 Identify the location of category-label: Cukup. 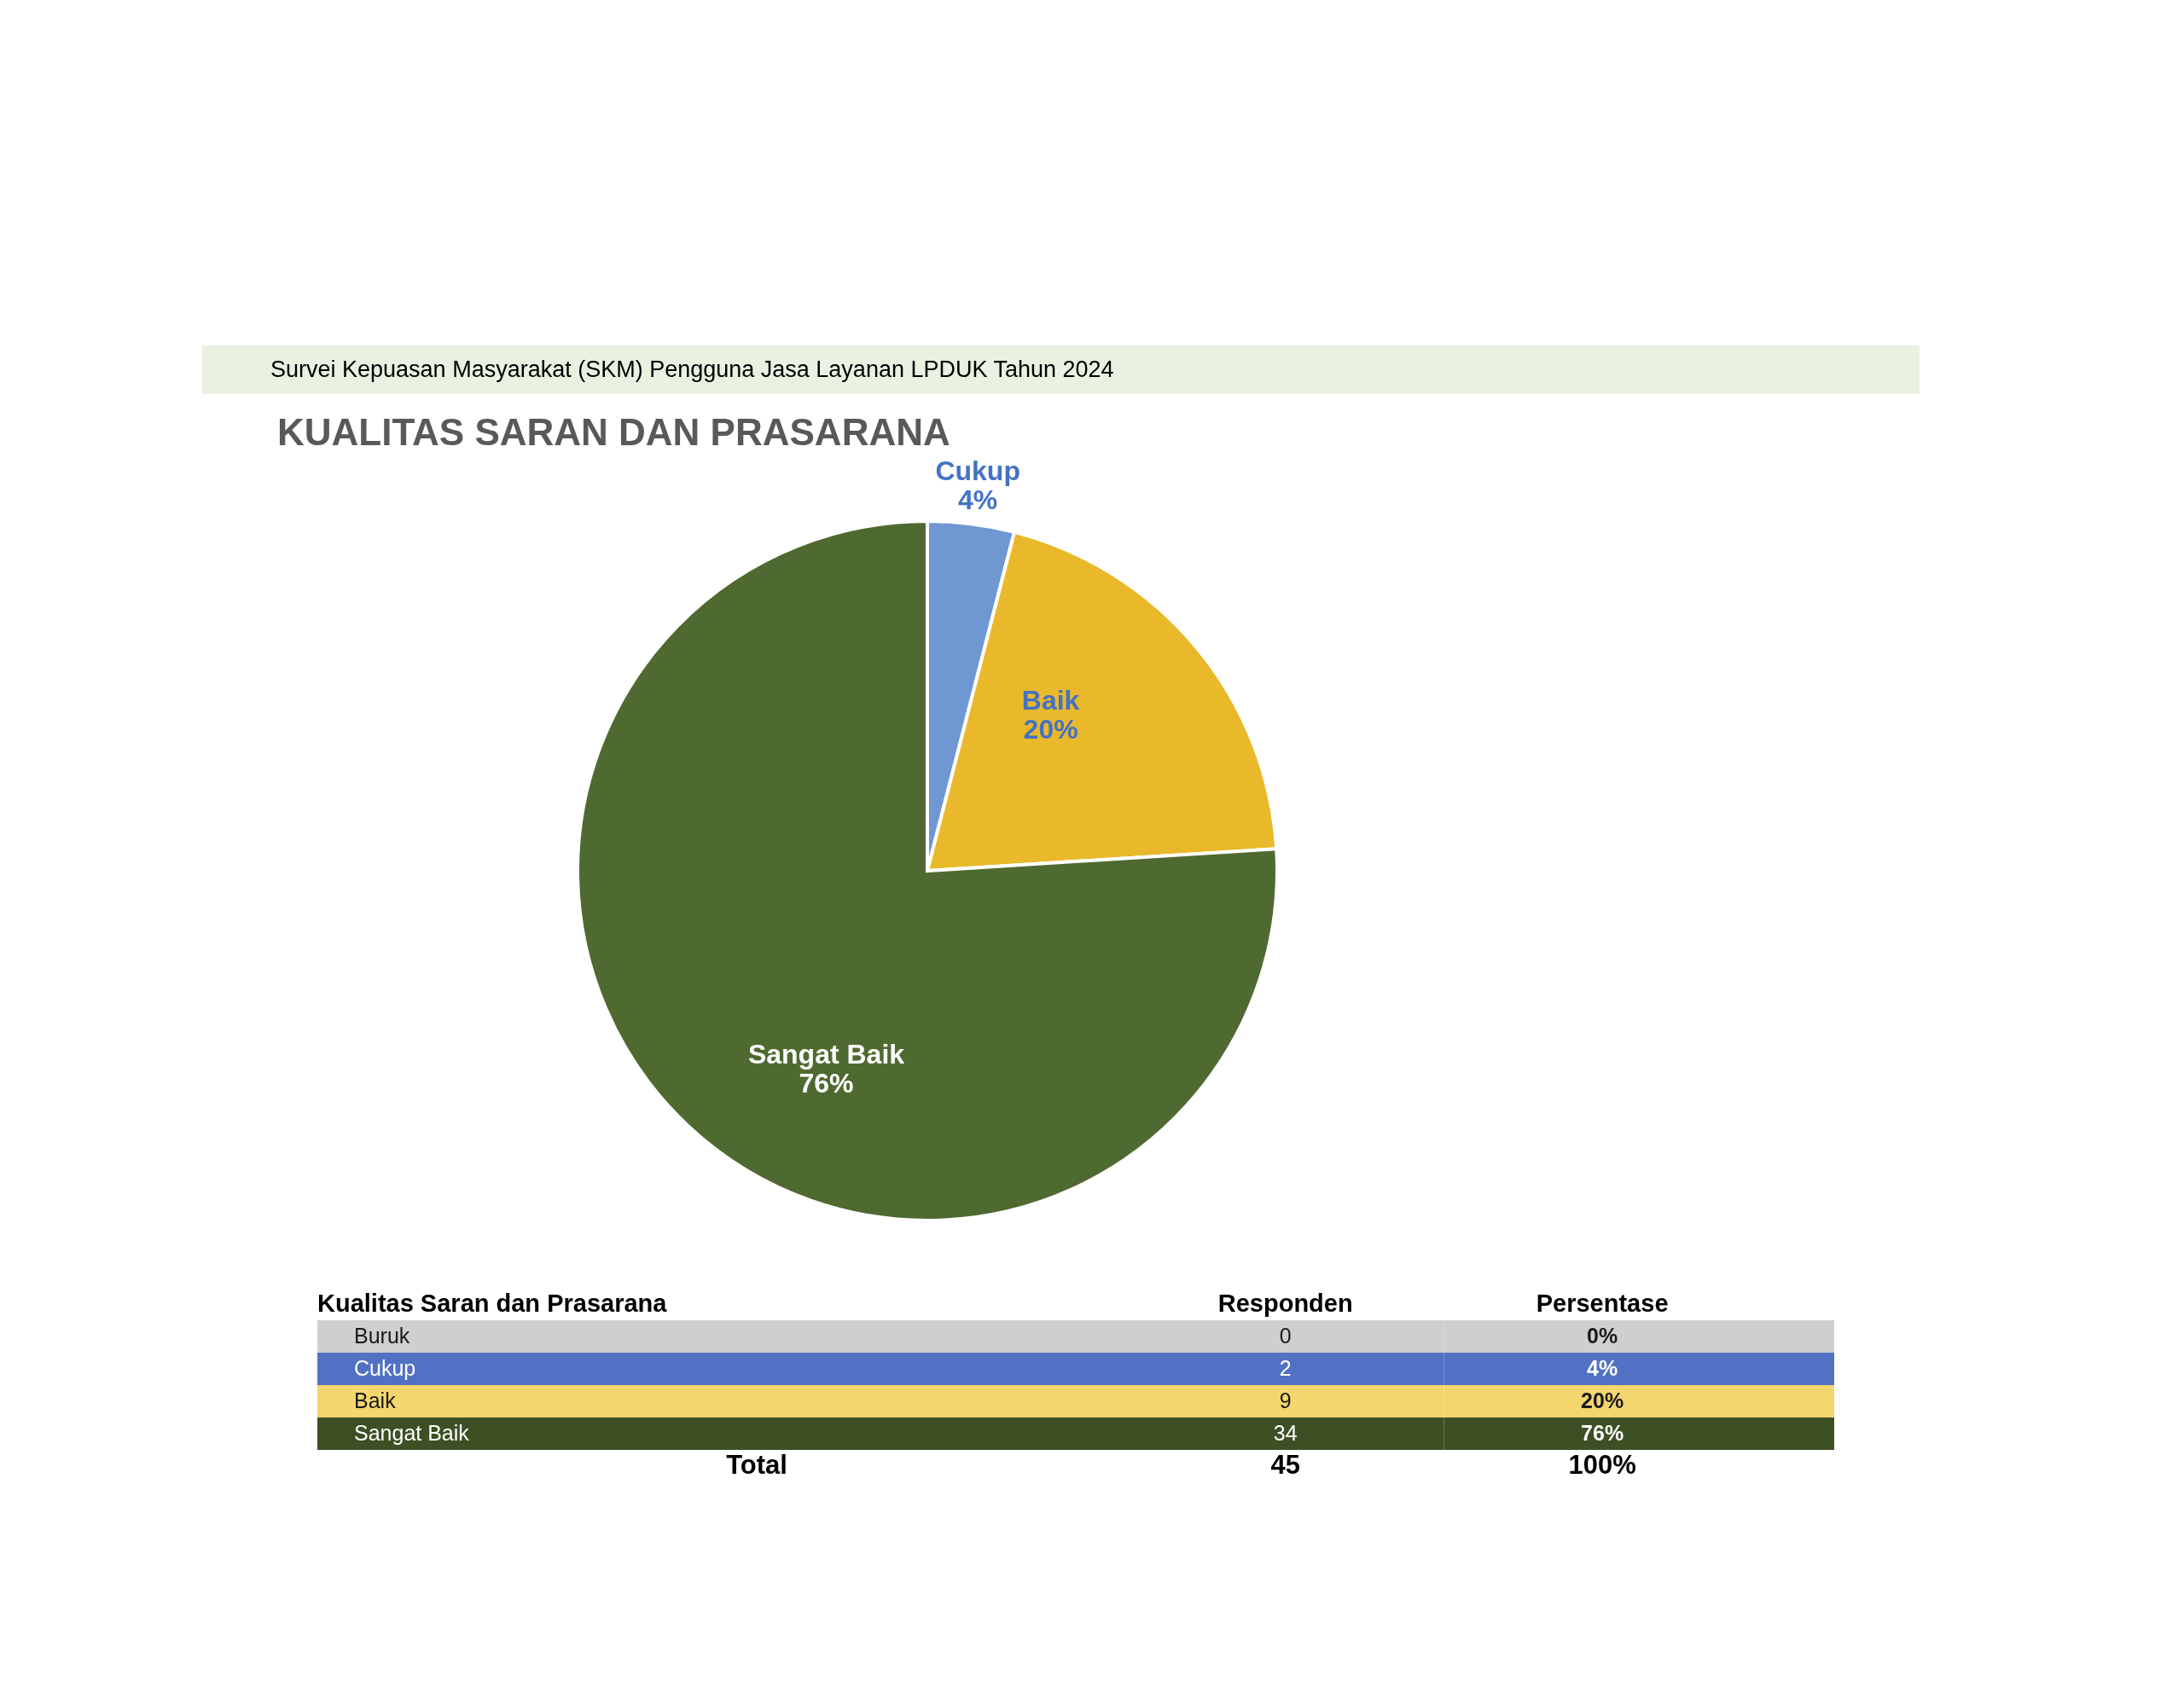
(385, 1368).